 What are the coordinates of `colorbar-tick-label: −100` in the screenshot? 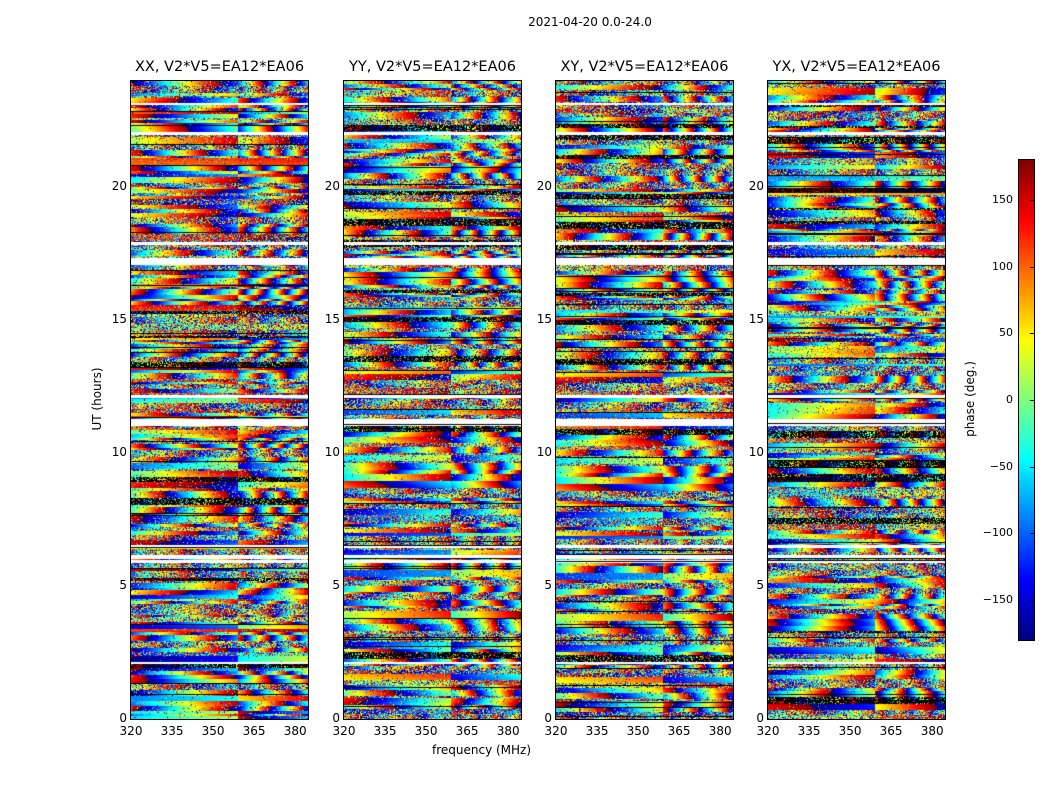 It's located at (997, 533).